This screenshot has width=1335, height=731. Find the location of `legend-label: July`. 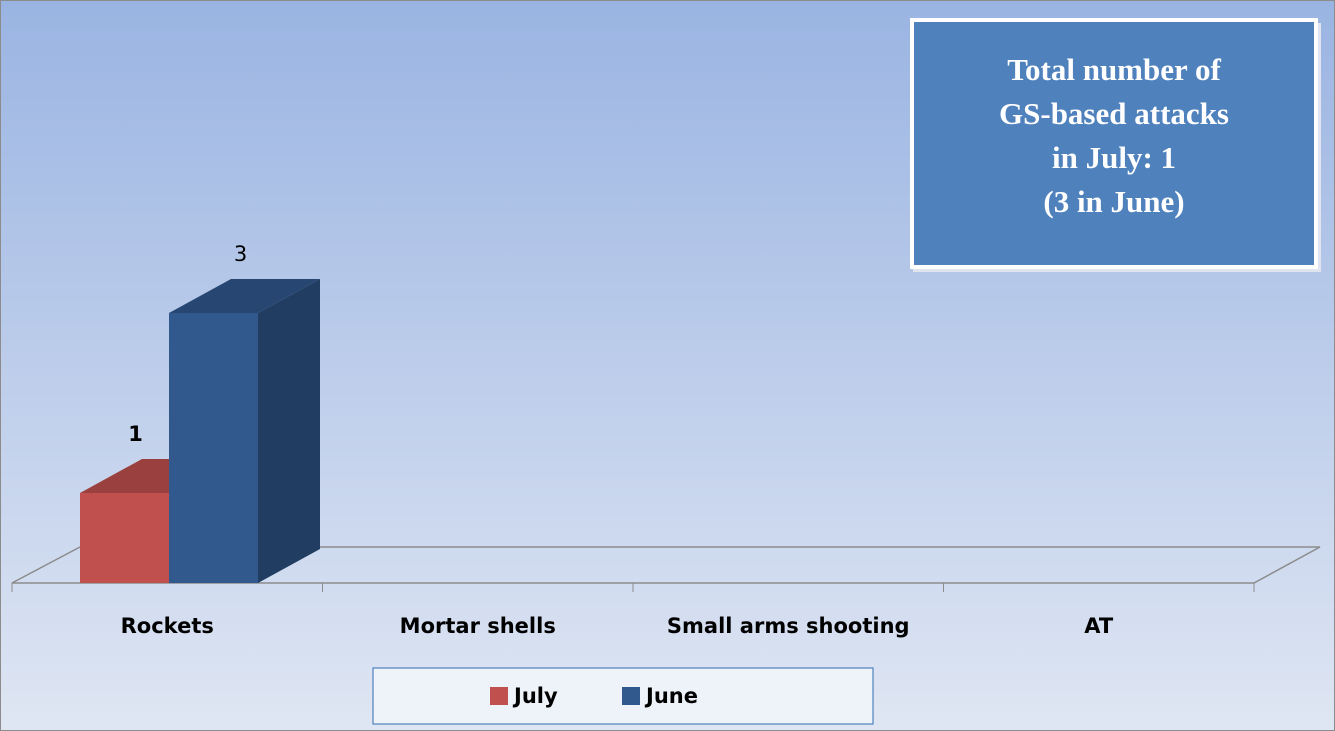

legend-label: July is located at coordinates (535, 696).